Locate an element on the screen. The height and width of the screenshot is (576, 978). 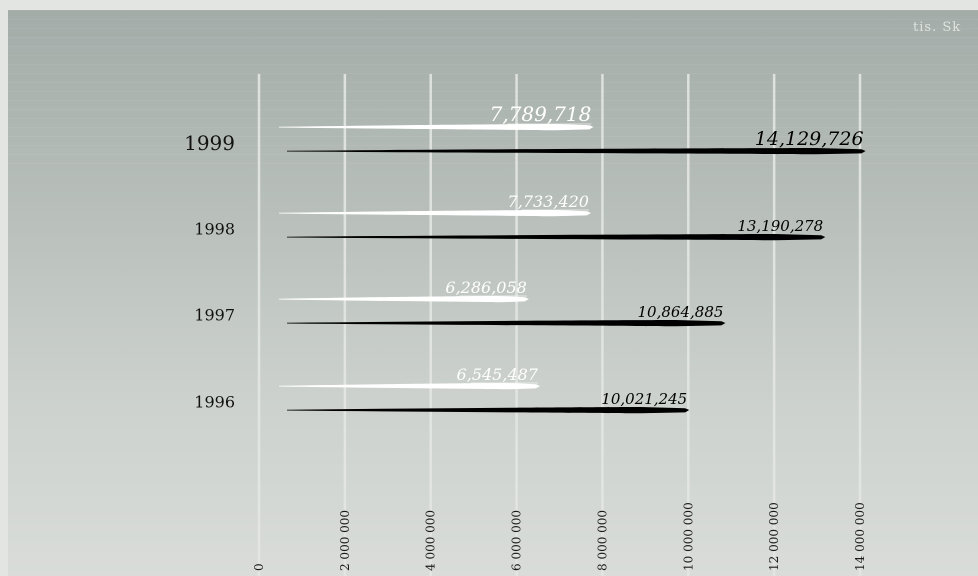
x-tick-label: 2 000 000 is located at coordinates (345, 540).